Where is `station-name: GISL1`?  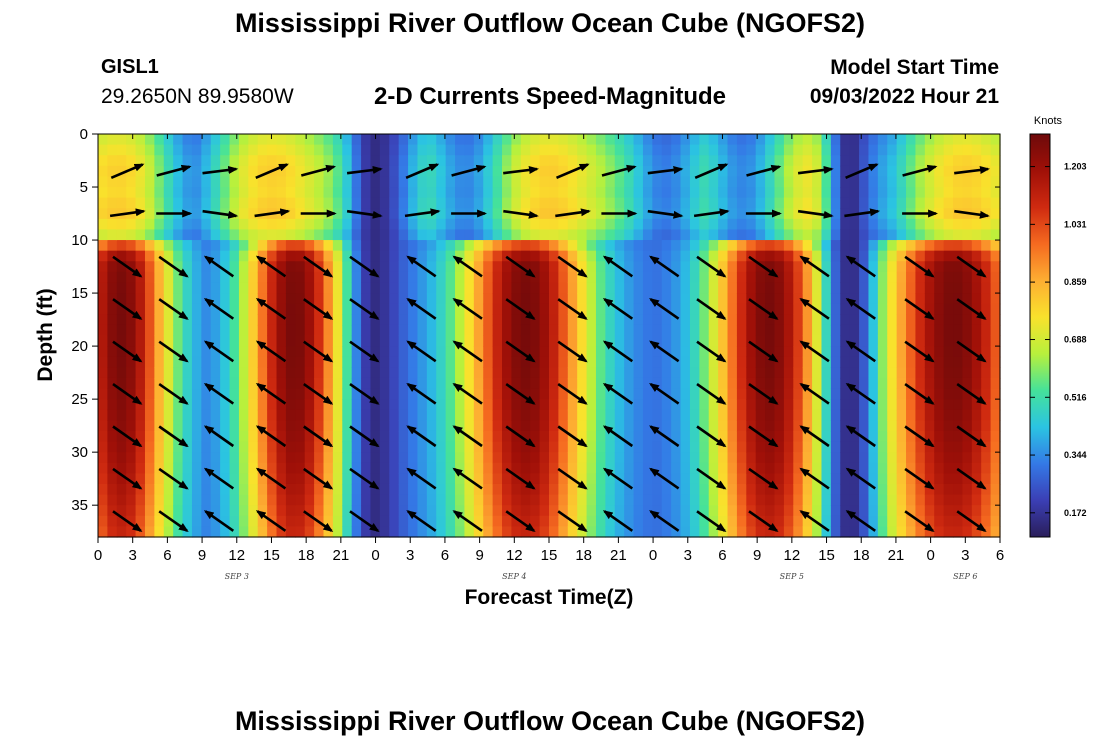
station-name: GISL1 is located at coordinates (130, 67).